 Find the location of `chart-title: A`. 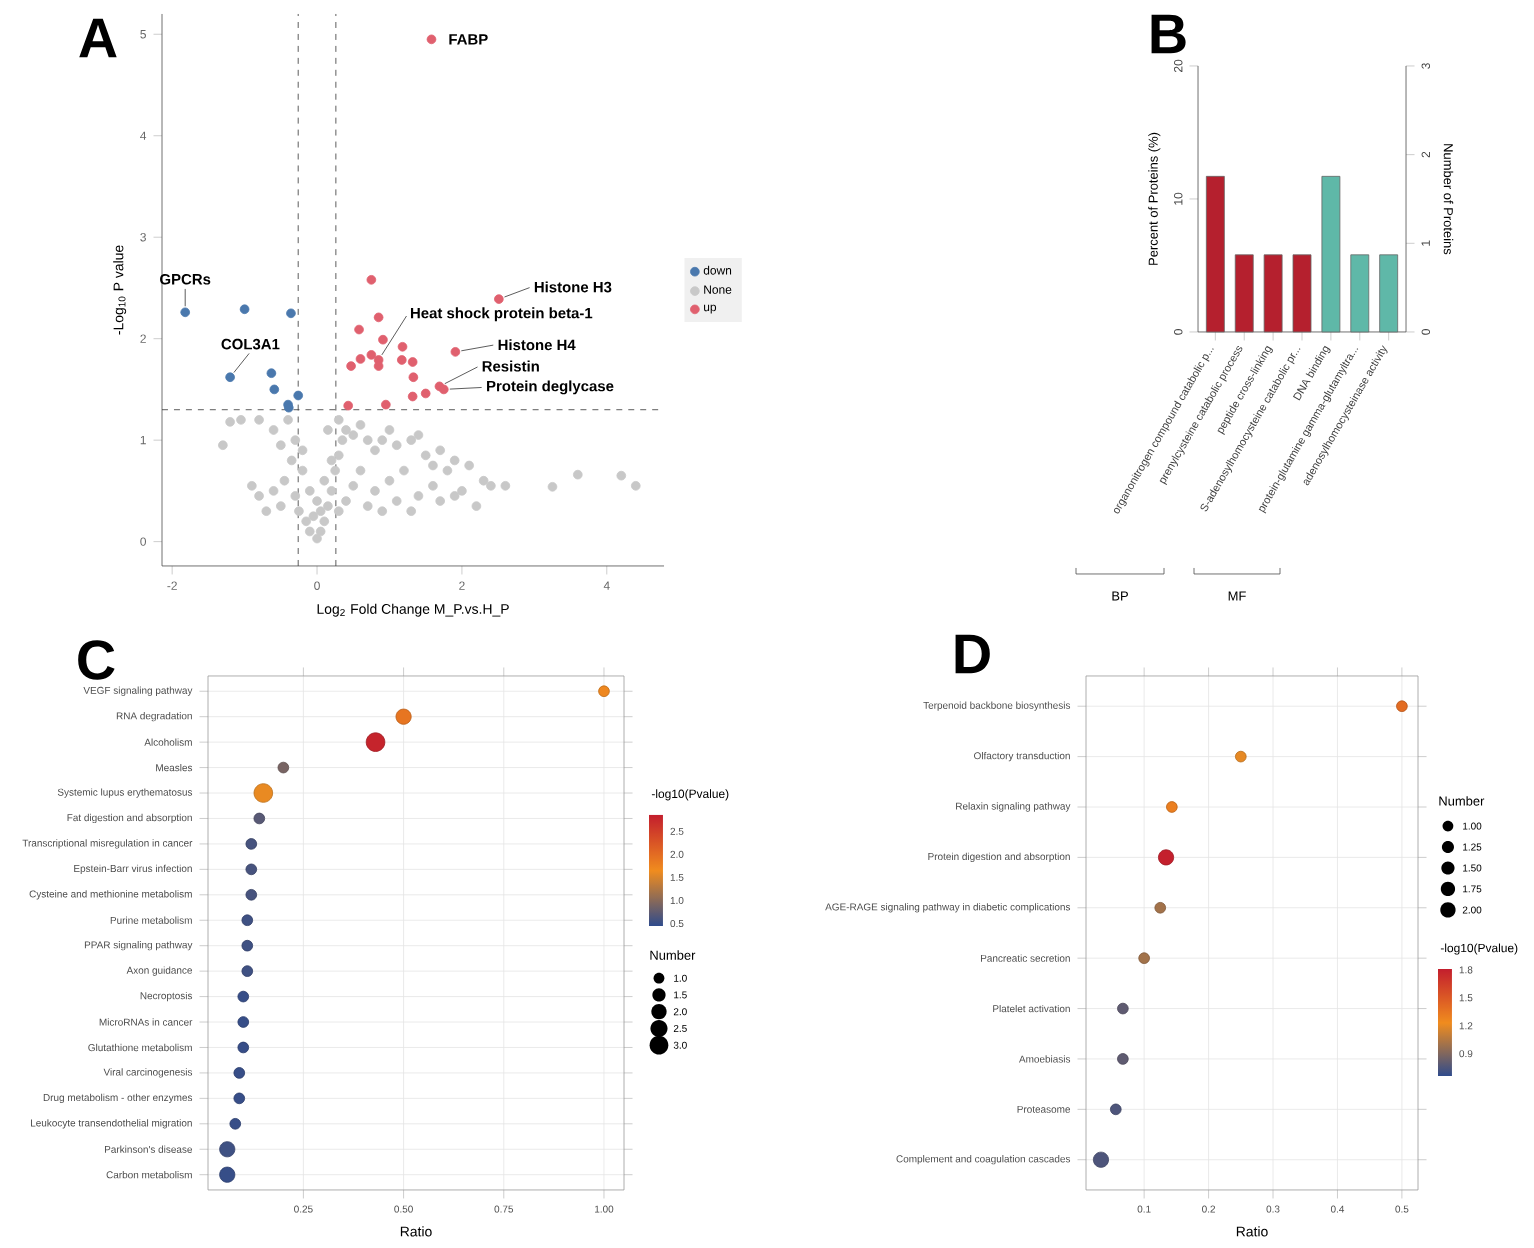

chart-title: A is located at coordinates (98, 38).